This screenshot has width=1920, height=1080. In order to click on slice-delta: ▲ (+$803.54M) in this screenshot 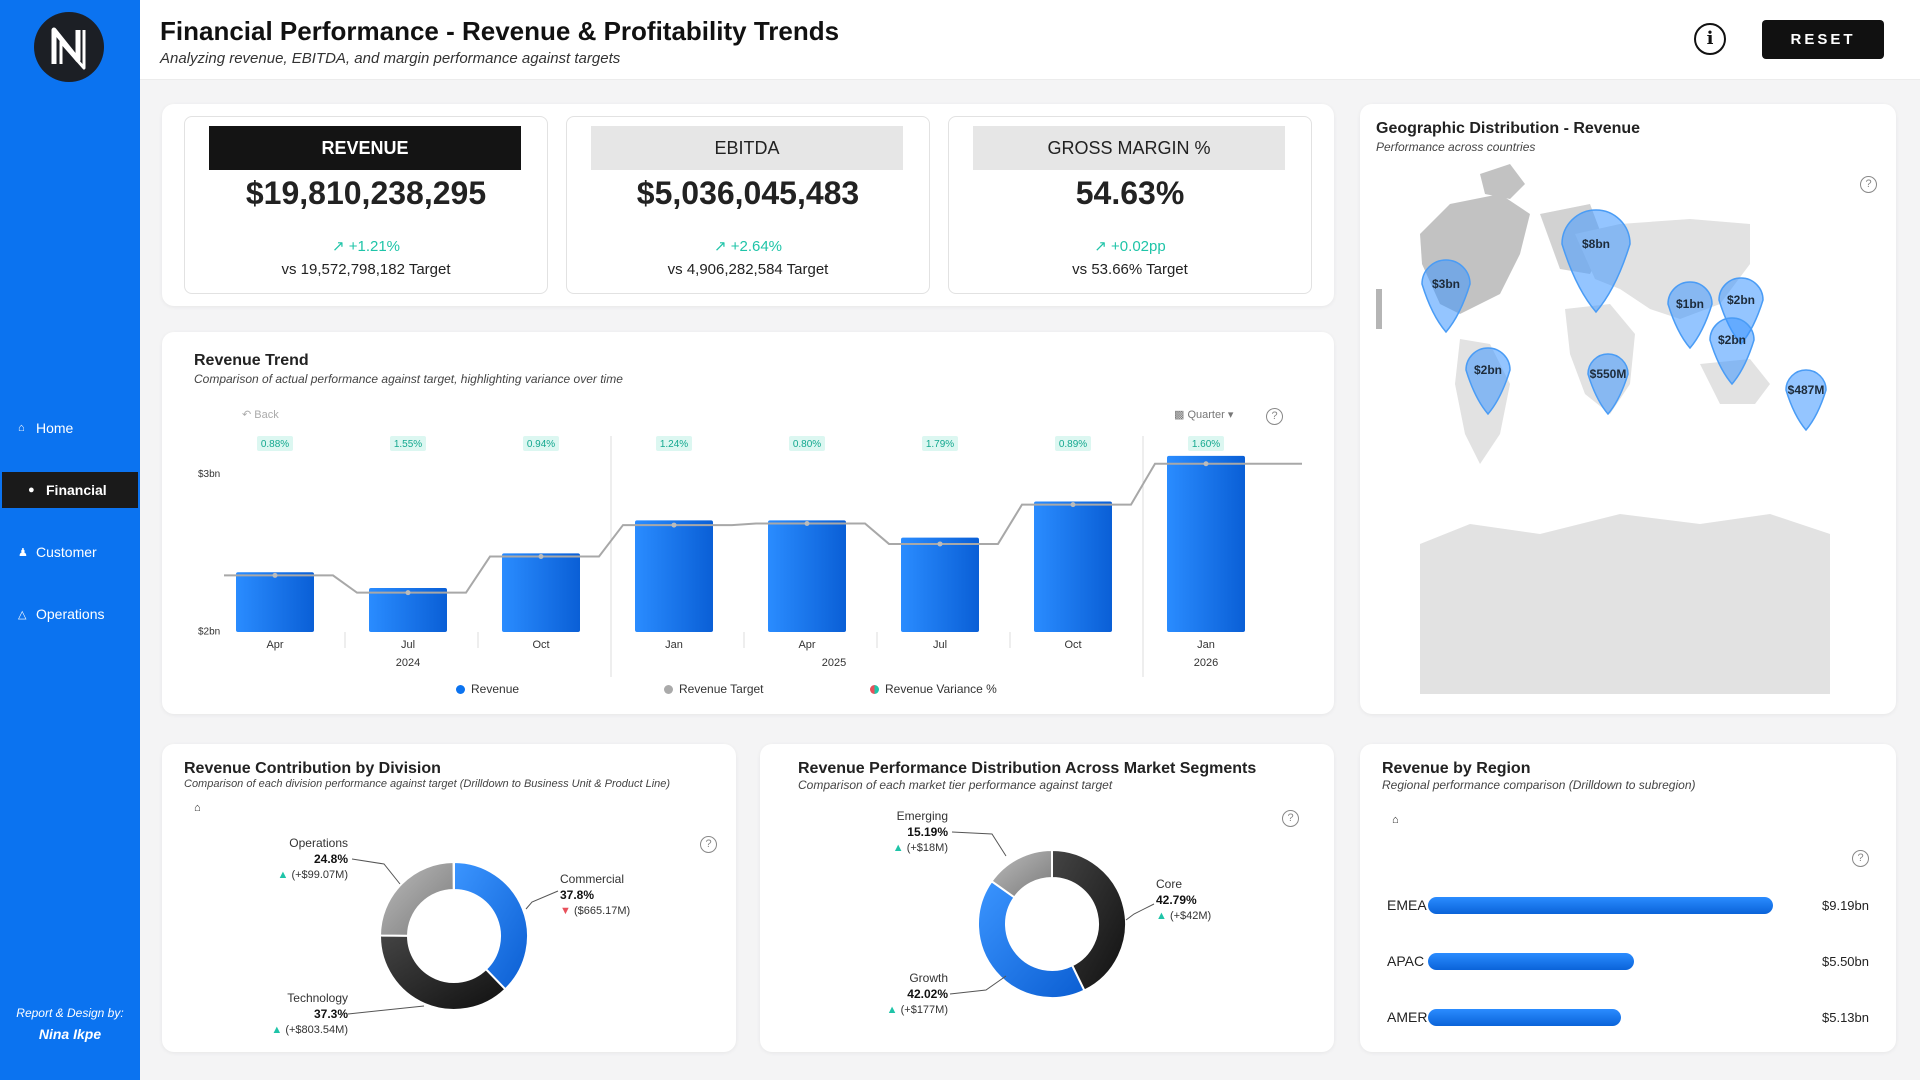, I will do `click(309, 1030)`.